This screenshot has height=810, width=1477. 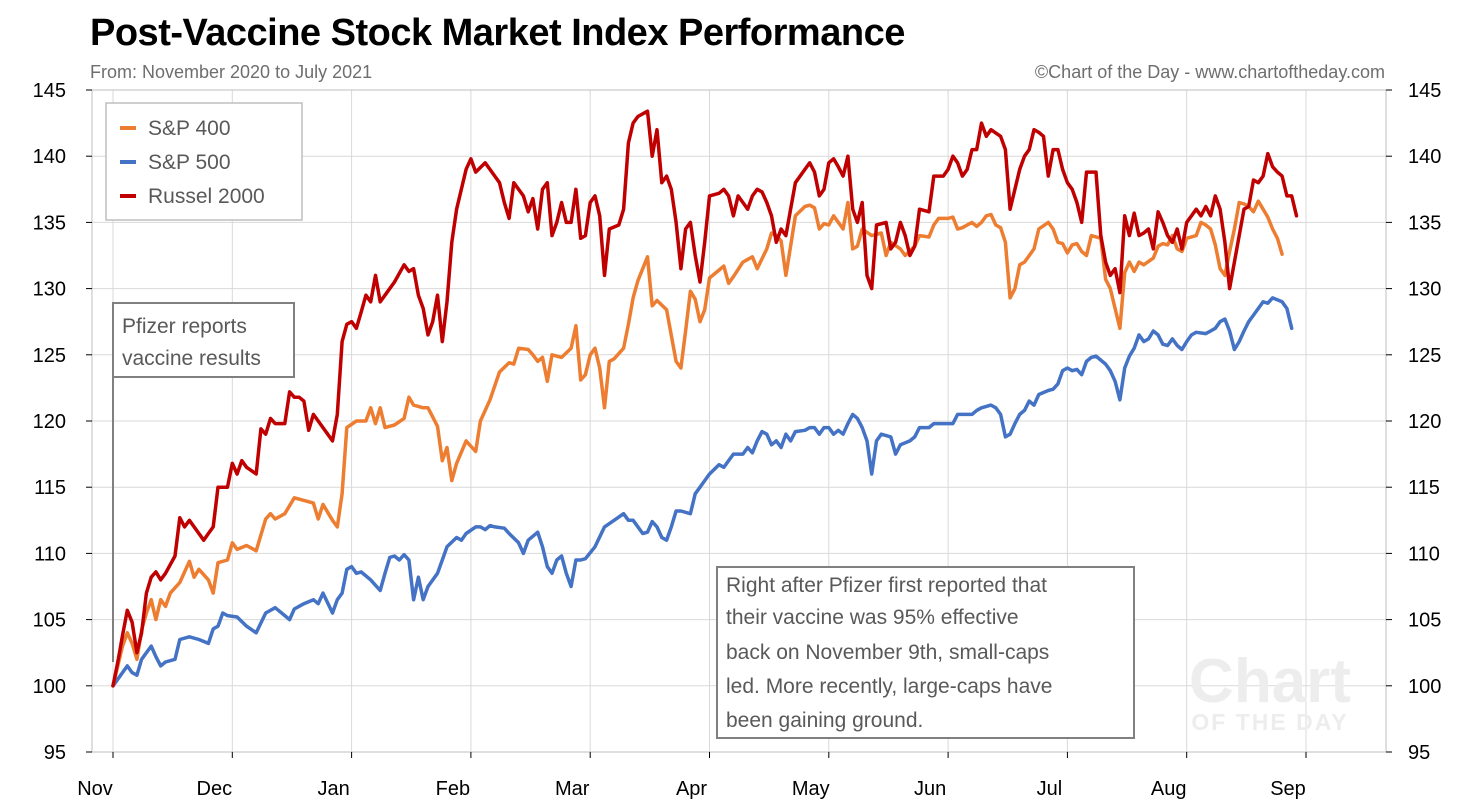 I want to click on note-line2: their vaccine was 95% effective, so click(x=872, y=617).